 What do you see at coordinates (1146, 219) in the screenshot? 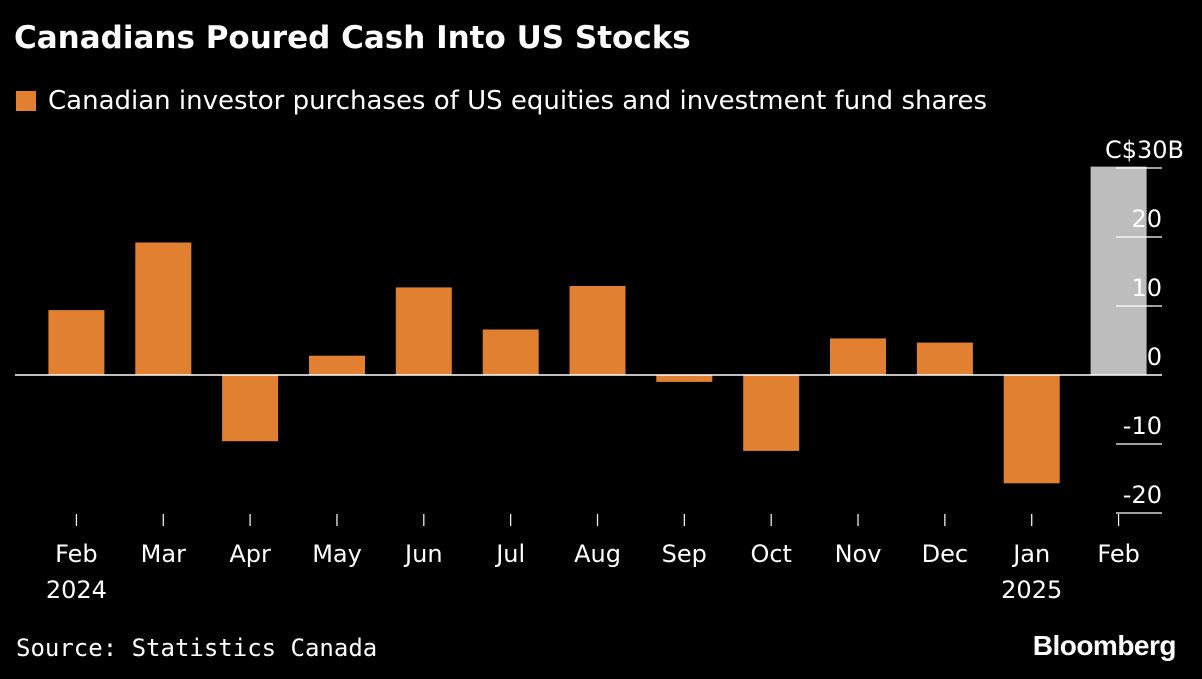
I see `y-tick-label-4: 20` at bounding box center [1146, 219].